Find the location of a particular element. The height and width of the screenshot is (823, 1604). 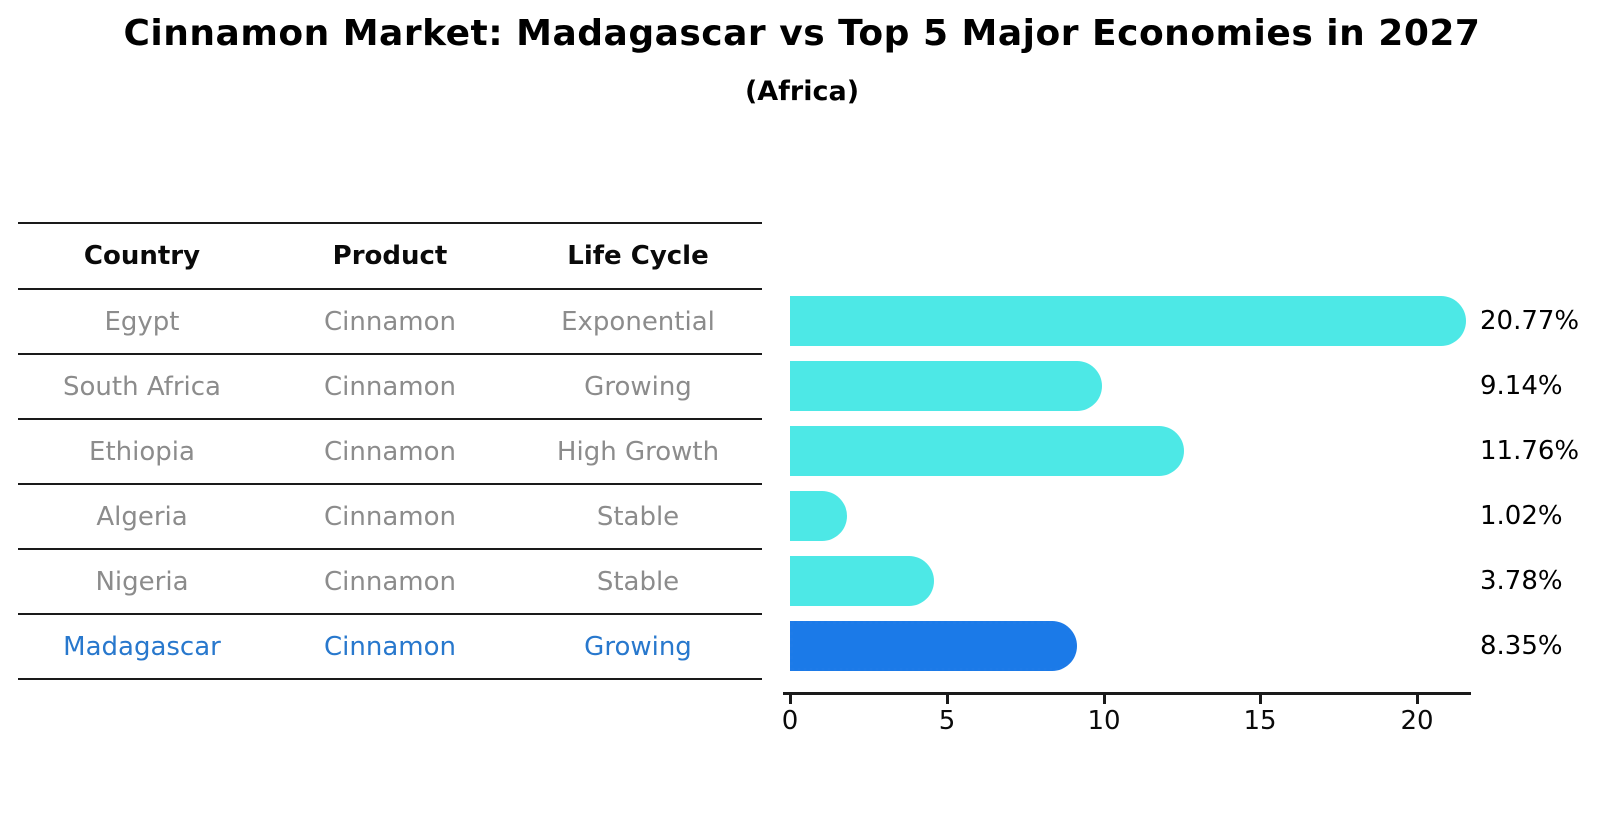

bar-egypt is located at coordinates (1128, 320).